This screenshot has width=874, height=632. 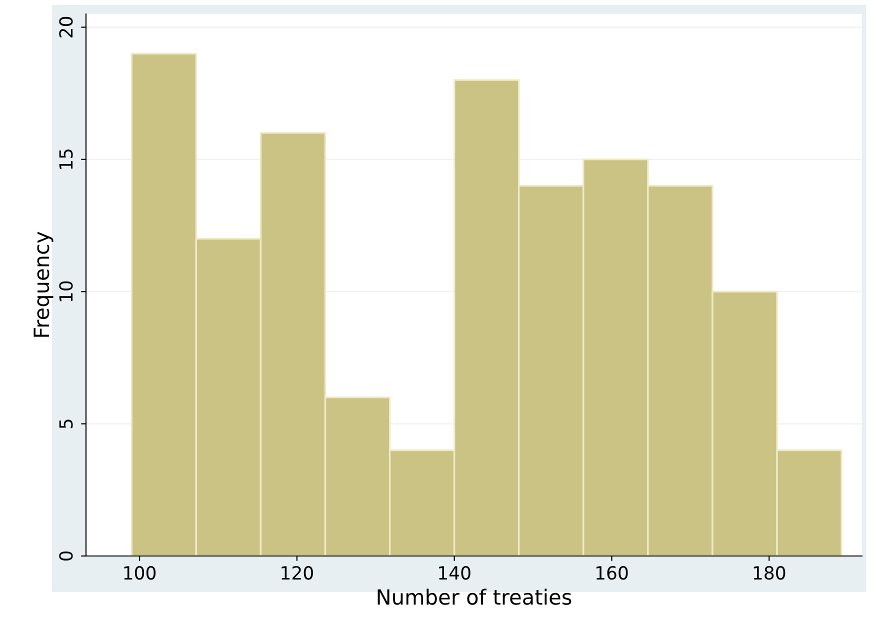 I want to click on y-tick-label: 20, so click(x=66, y=27).